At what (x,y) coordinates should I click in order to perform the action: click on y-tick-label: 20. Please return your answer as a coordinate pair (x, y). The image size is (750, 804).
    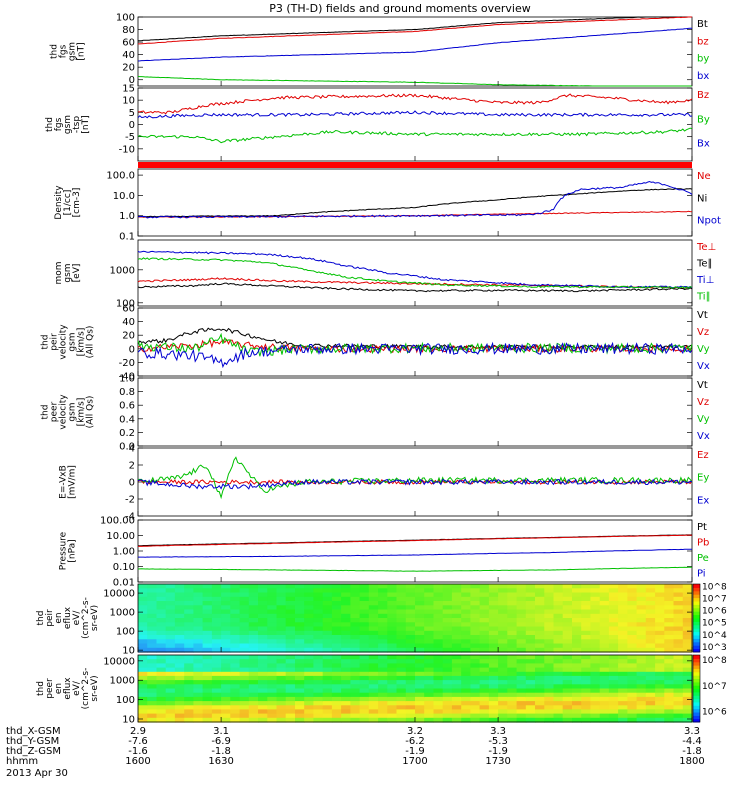
    Looking at the image, I should click on (128, 336).